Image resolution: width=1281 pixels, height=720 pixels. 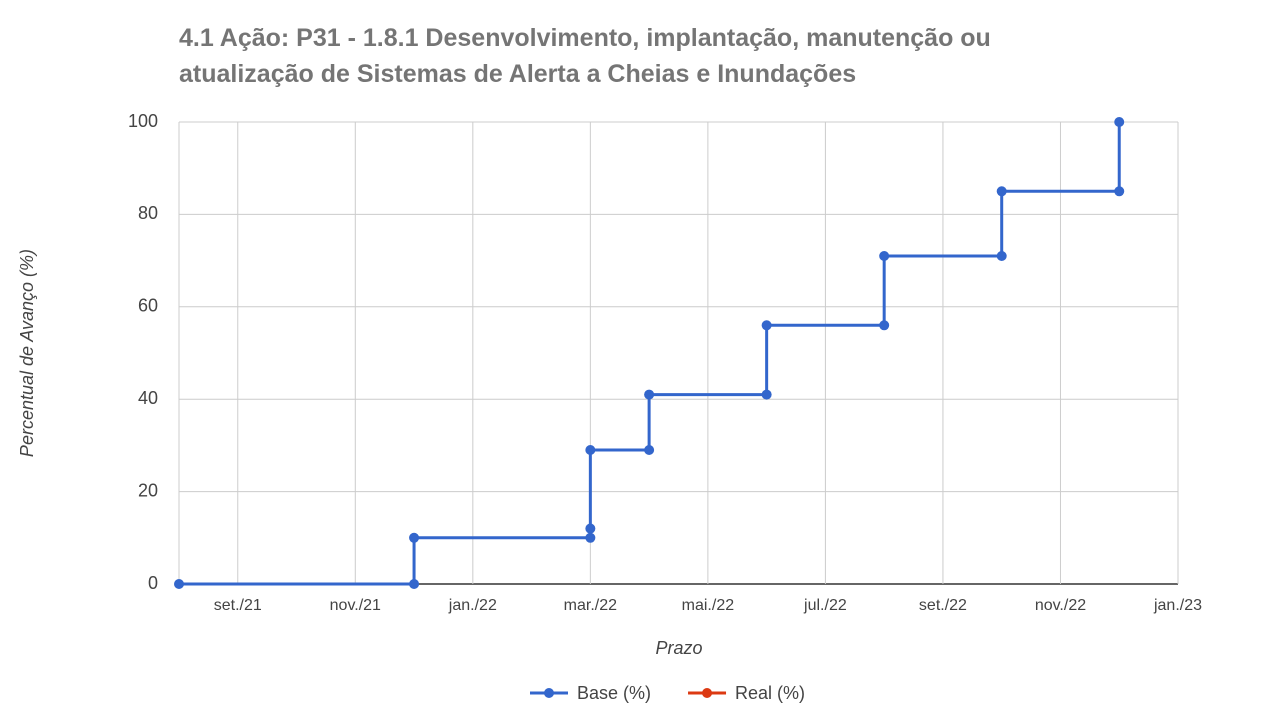 What do you see at coordinates (943, 605) in the screenshot?
I see `x-tick-label: set./22` at bounding box center [943, 605].